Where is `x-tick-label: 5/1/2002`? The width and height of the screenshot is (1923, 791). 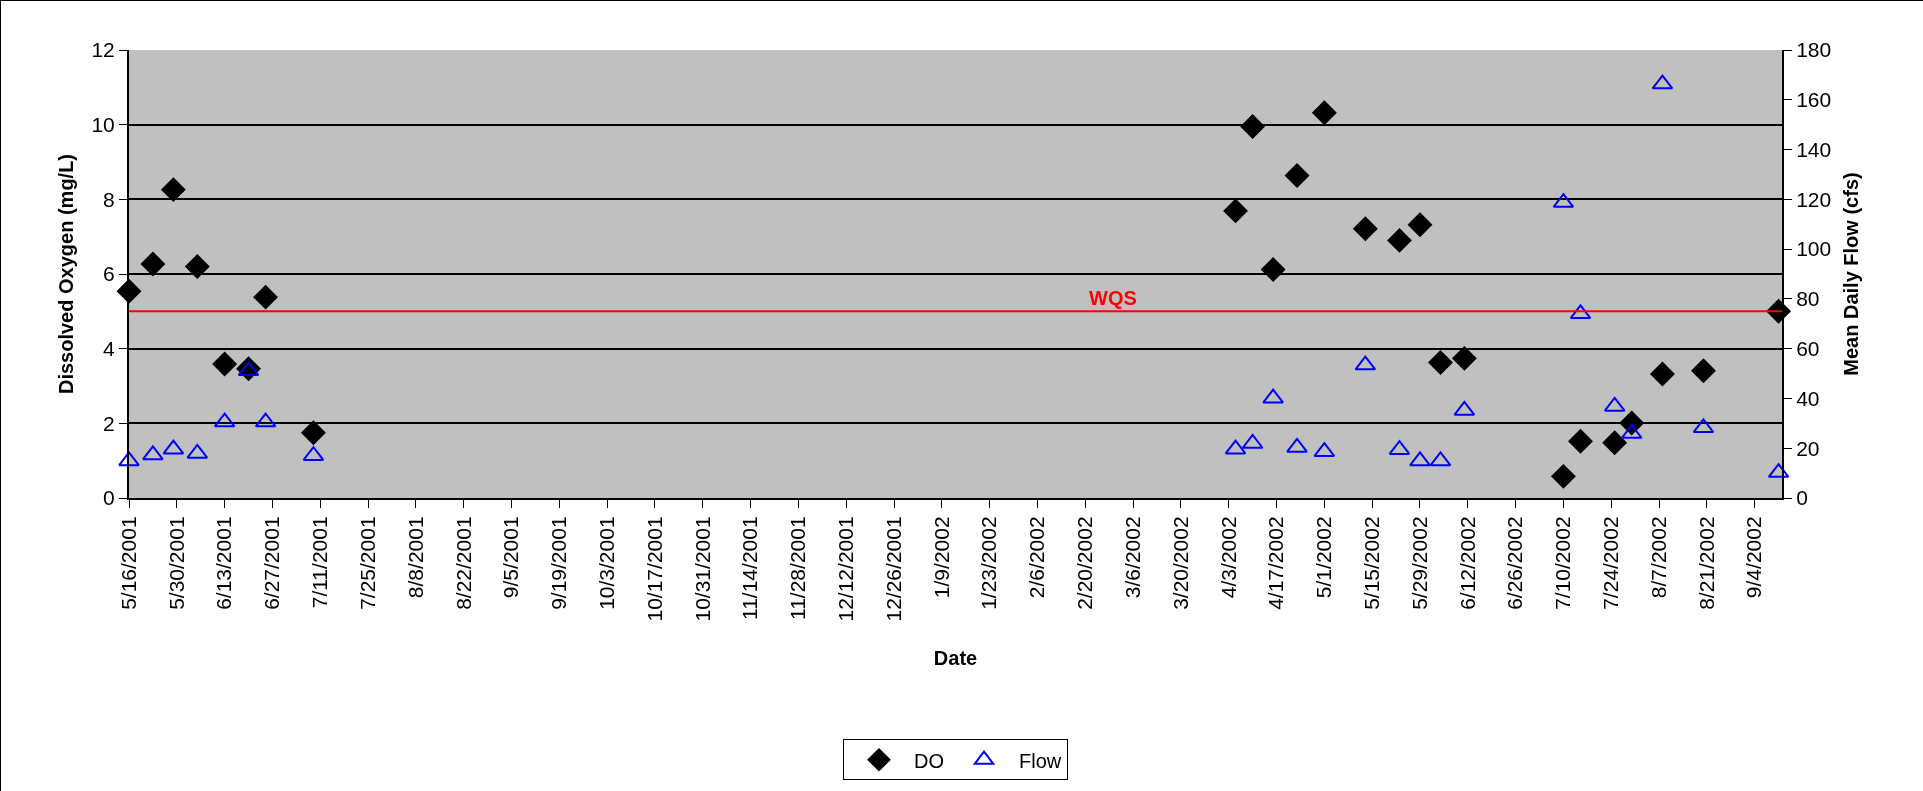 x-tick-label: 5/1/2002 is located at coordinates (1324, 557).